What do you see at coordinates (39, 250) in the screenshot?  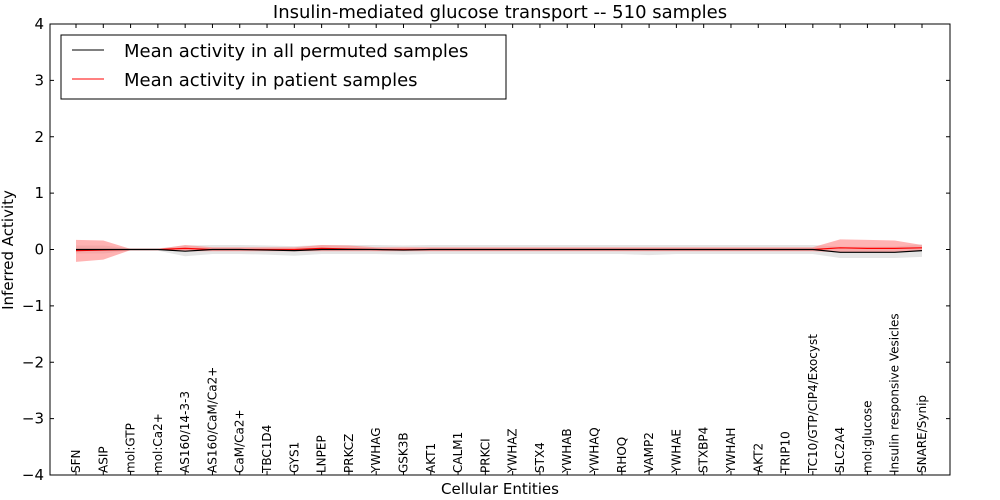 I see `y-tick-label: 0` at bounding box center [39, 250].